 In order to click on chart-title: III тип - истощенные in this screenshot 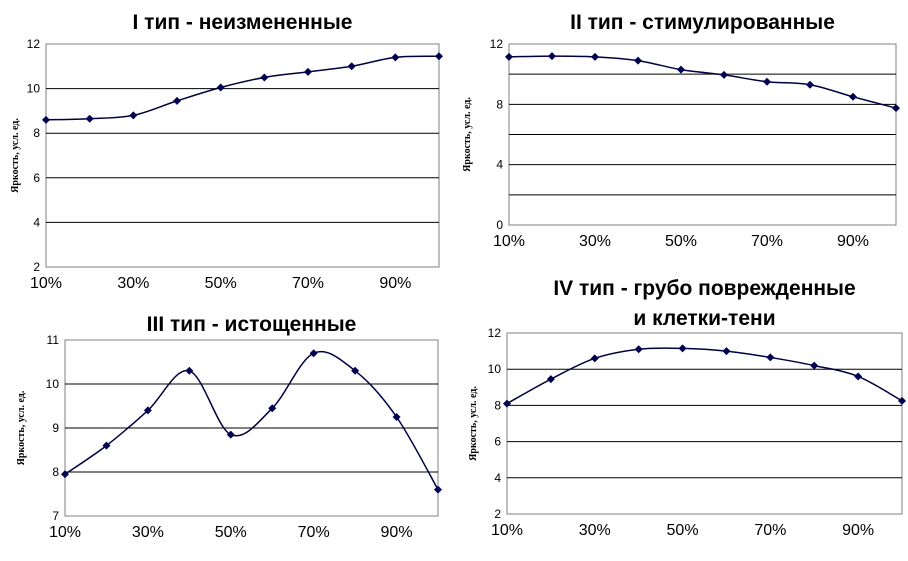, I will do `click(252, 324)`.